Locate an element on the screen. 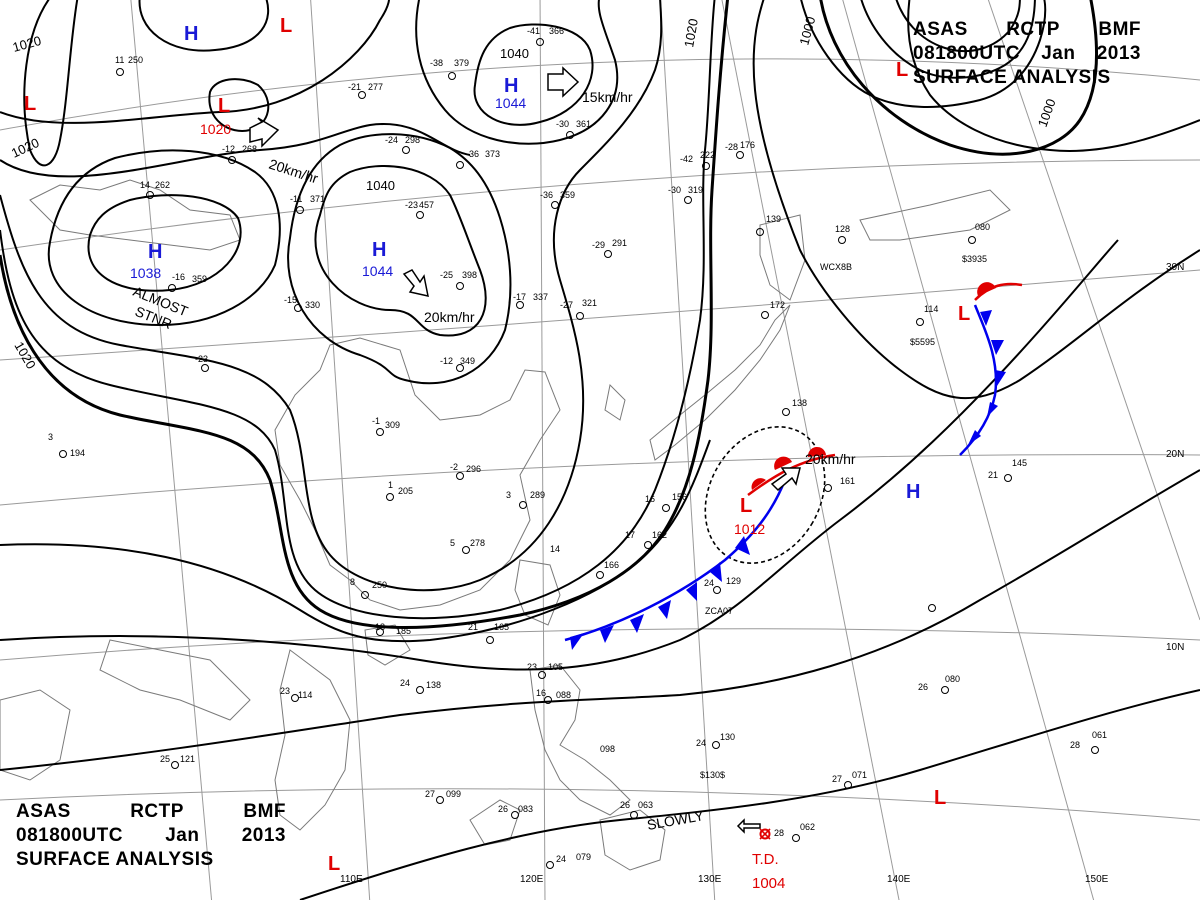  isobar-label: 1040 is located at coordinates (380, 185).